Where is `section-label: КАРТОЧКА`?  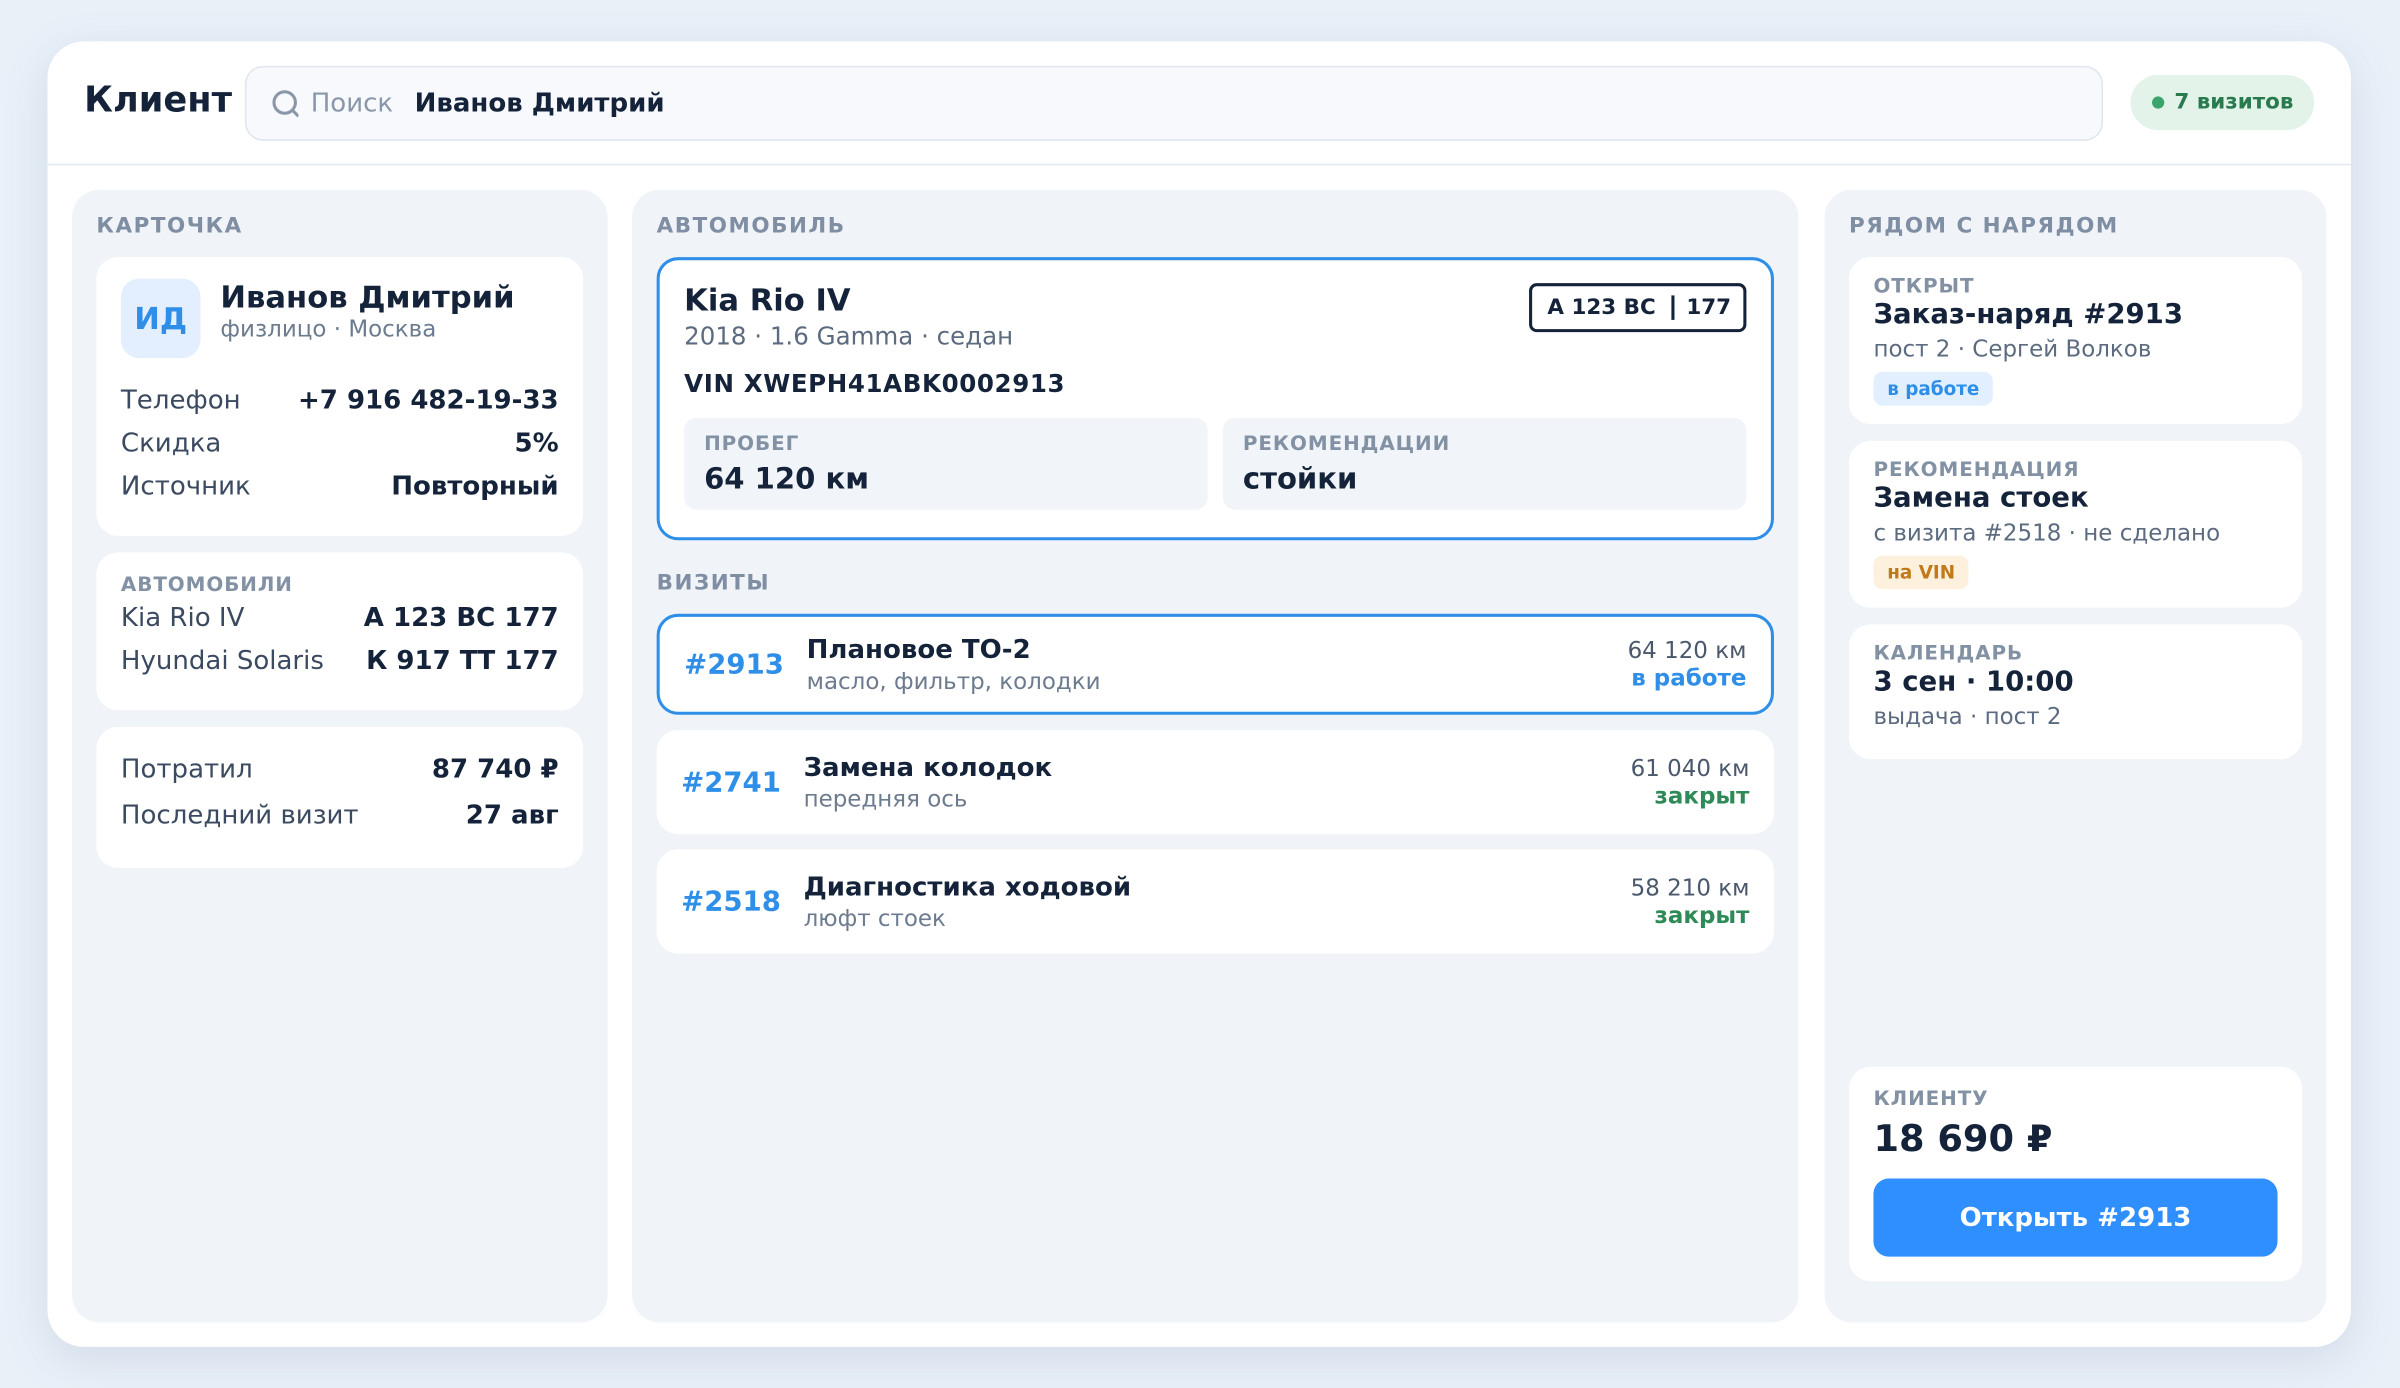 section-label: КАРТОЧКА is located at coordinates (169, 226).